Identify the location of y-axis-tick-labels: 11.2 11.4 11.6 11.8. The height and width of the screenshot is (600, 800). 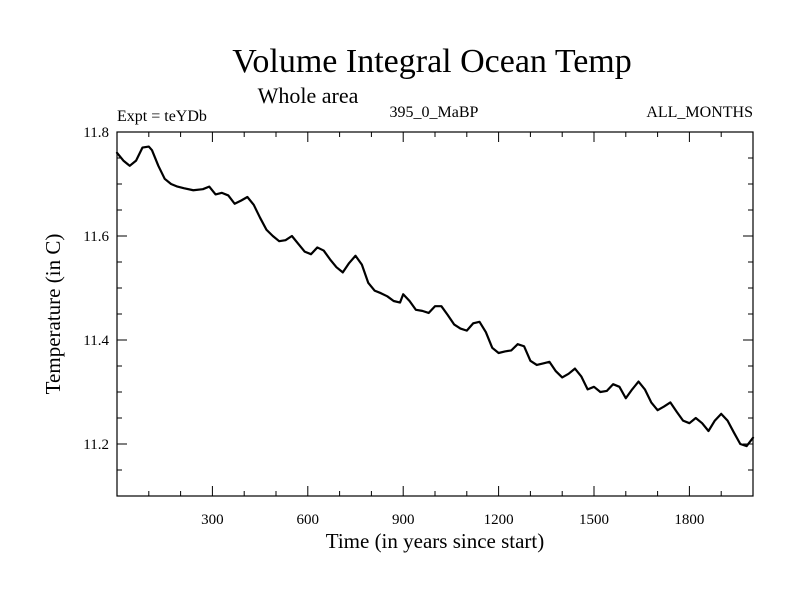
(96, 289).